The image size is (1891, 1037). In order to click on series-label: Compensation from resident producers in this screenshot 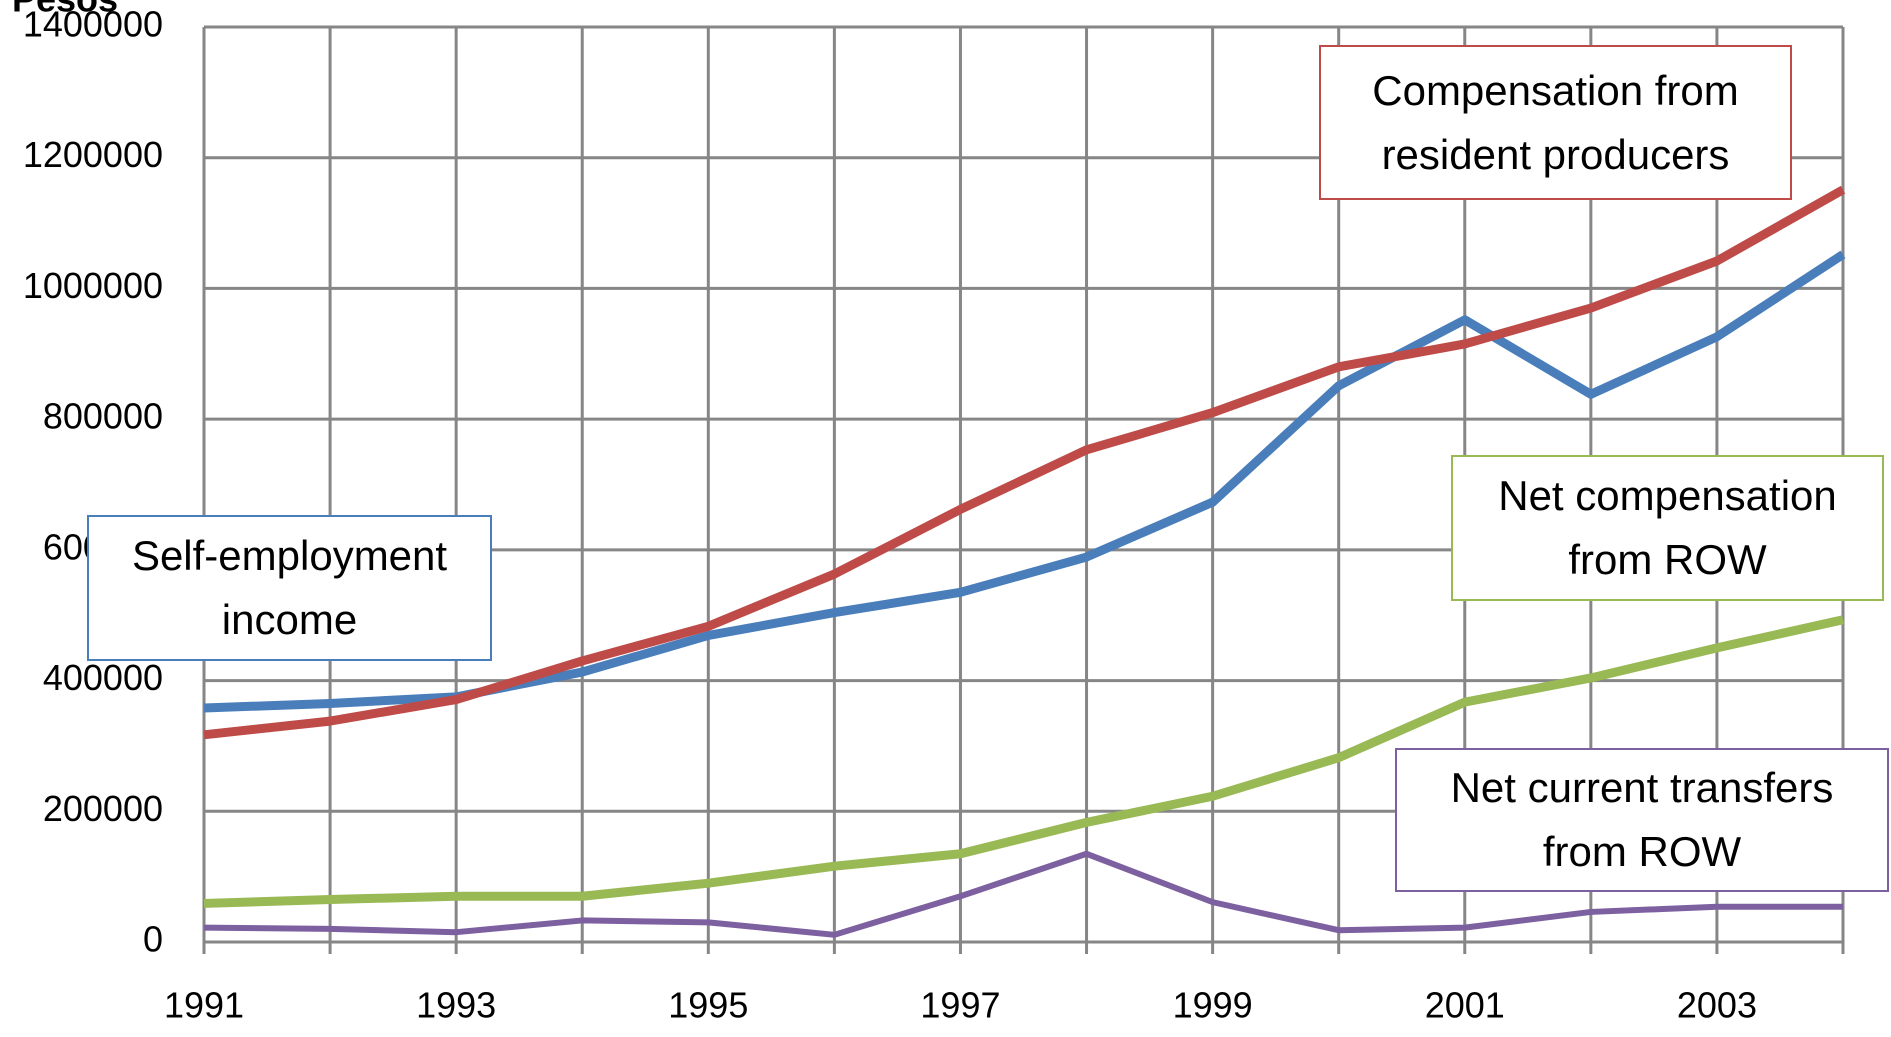, I will do `click(1555, 122)`.